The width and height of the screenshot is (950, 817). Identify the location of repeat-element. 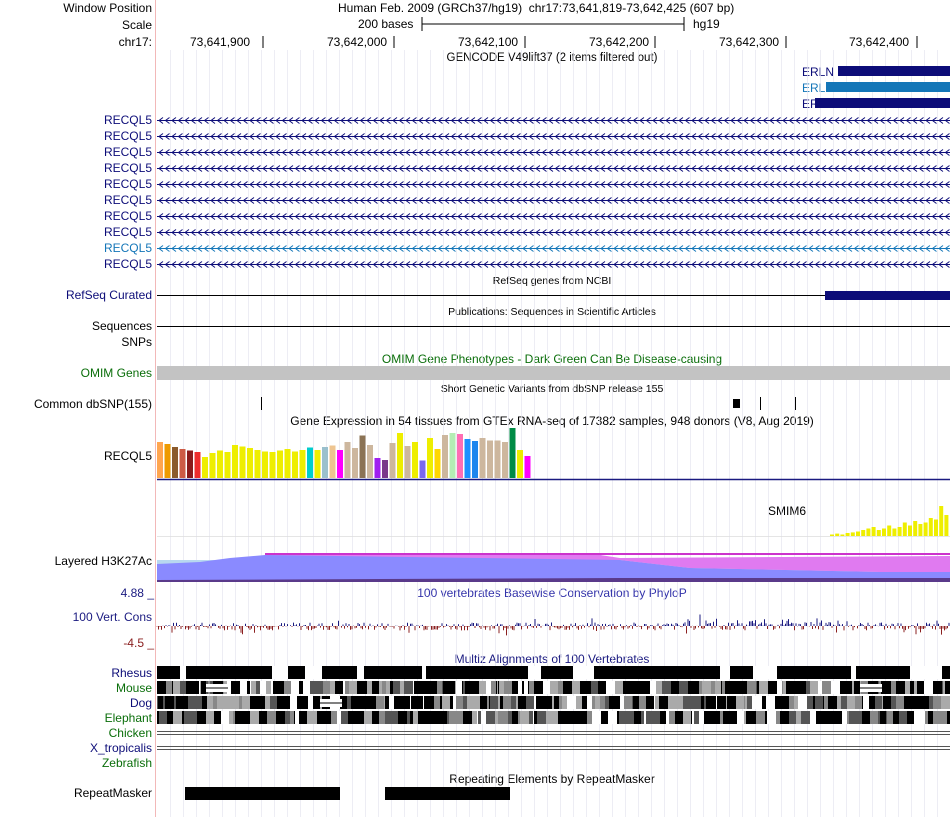
(262, 793).